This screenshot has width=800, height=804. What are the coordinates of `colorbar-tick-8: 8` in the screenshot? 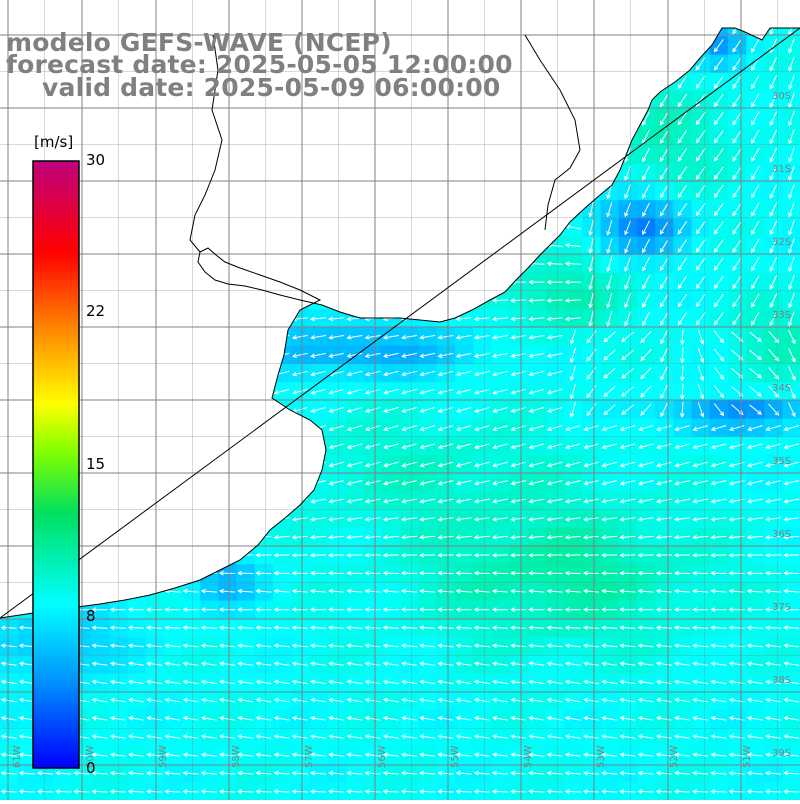 It's located at (91, 616).